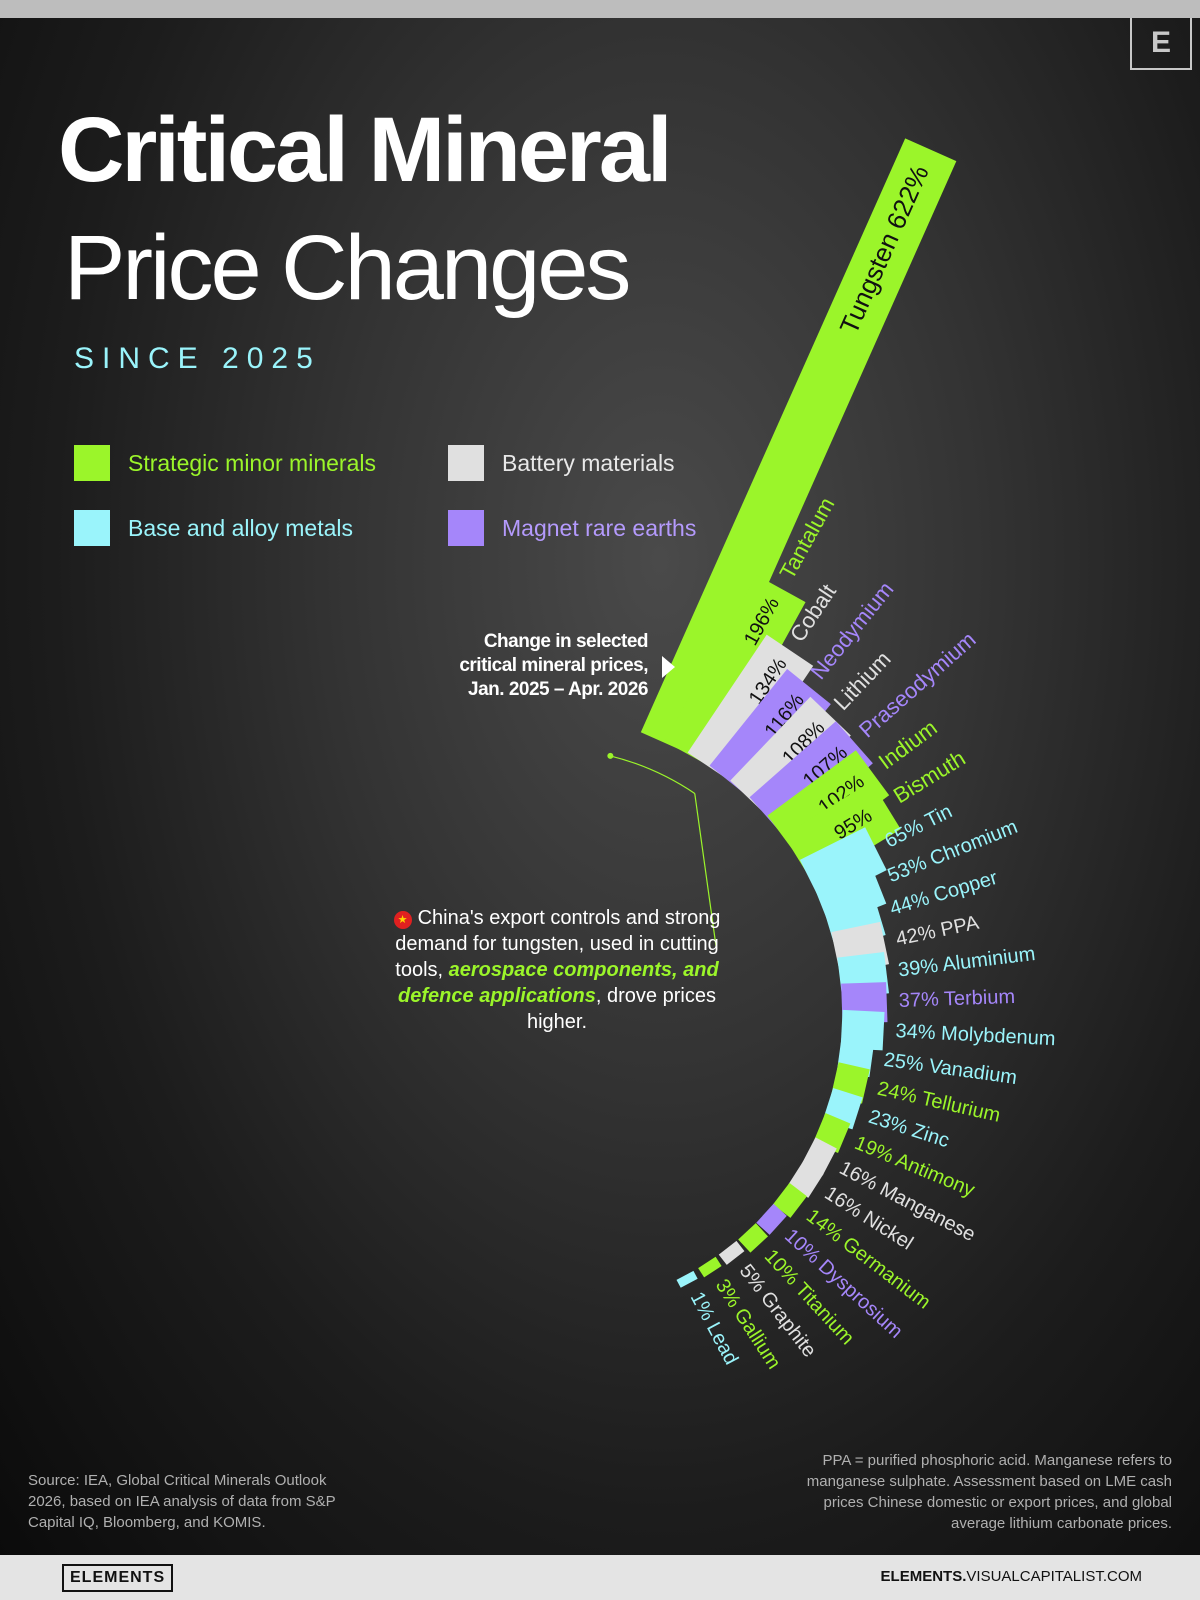 Image resolution: width=1200 pixels, height=1600 pixels. I want to click on callout-line3: Jan. 2025 – Apr. 2026, so click(558, 689).